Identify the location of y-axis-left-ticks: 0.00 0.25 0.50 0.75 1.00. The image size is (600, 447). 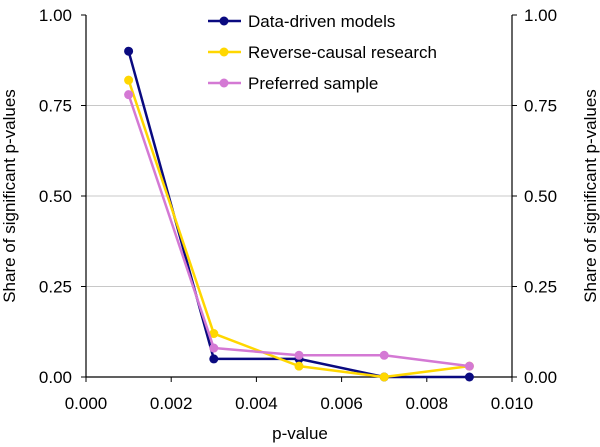
(62, 196).